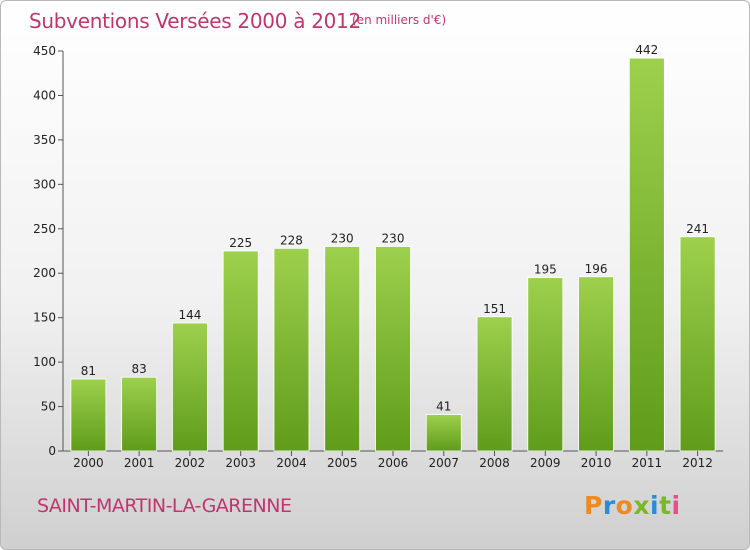 The image size is (750, 550). What do you see at coordinates (44, 229) in the screenshot?
I see `y-tick-label: 250` at bounding box center [44, 229].